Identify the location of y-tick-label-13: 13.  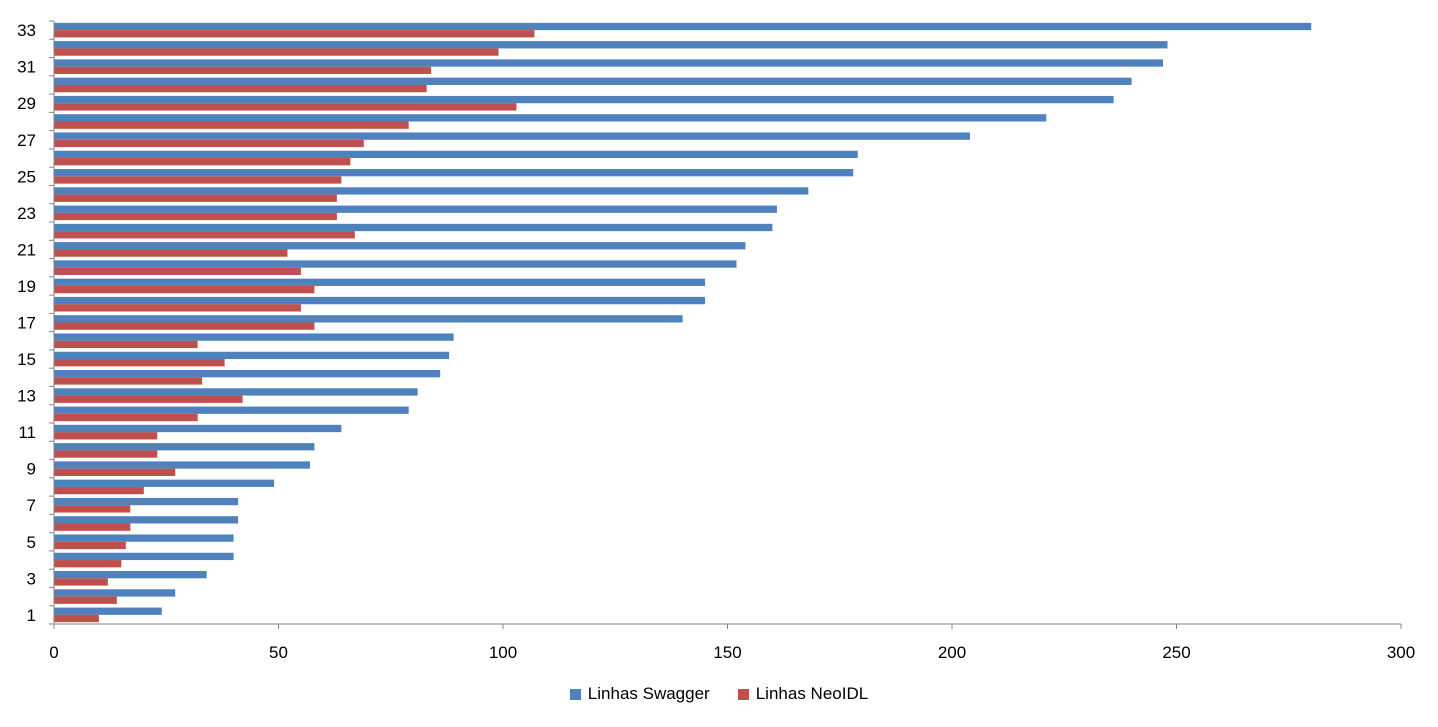
(26, 396).